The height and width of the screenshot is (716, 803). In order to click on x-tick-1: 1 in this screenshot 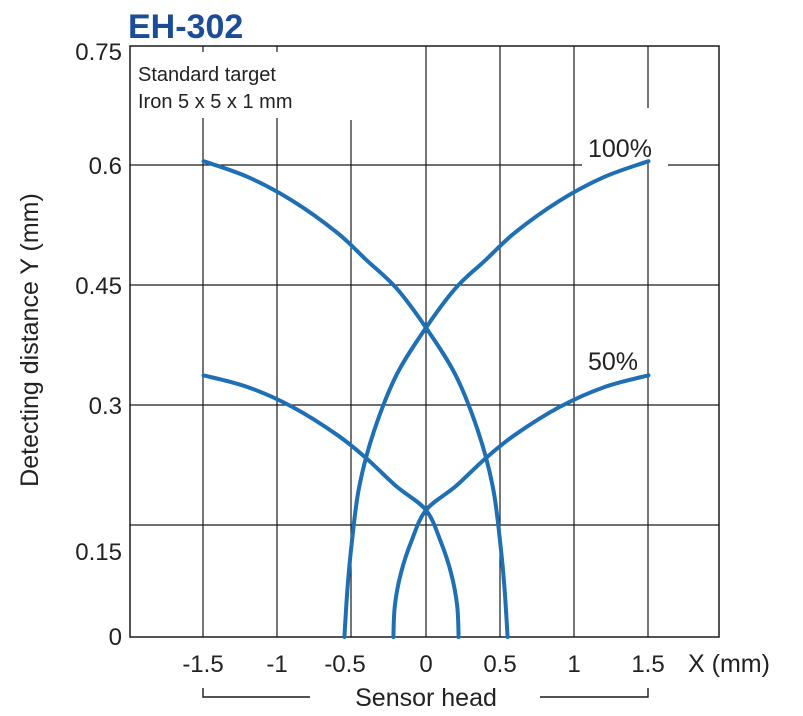, I will do `click(573, 664)`.